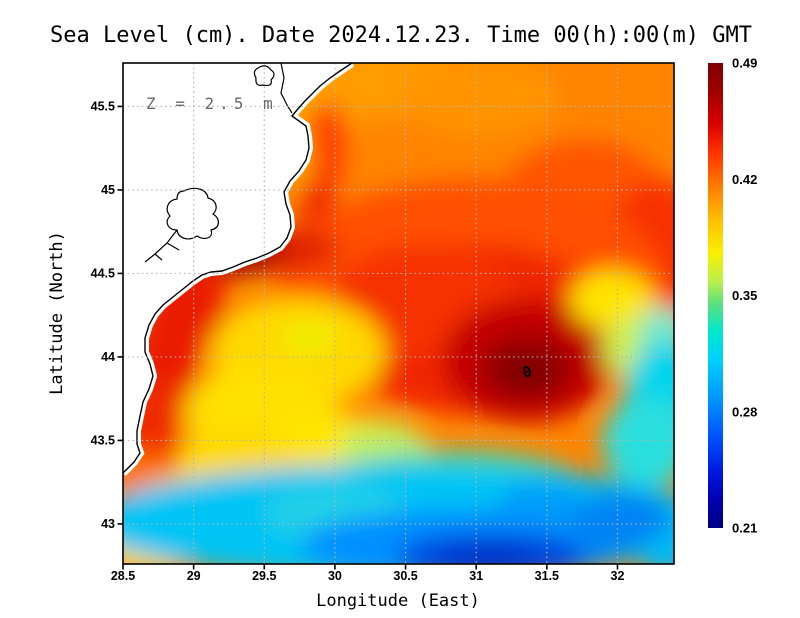 This screenshot has height=618, width=800. Describe the element at coordinates (476, 576) in the screenshot. I see `x-tick-label: 31` at that location.